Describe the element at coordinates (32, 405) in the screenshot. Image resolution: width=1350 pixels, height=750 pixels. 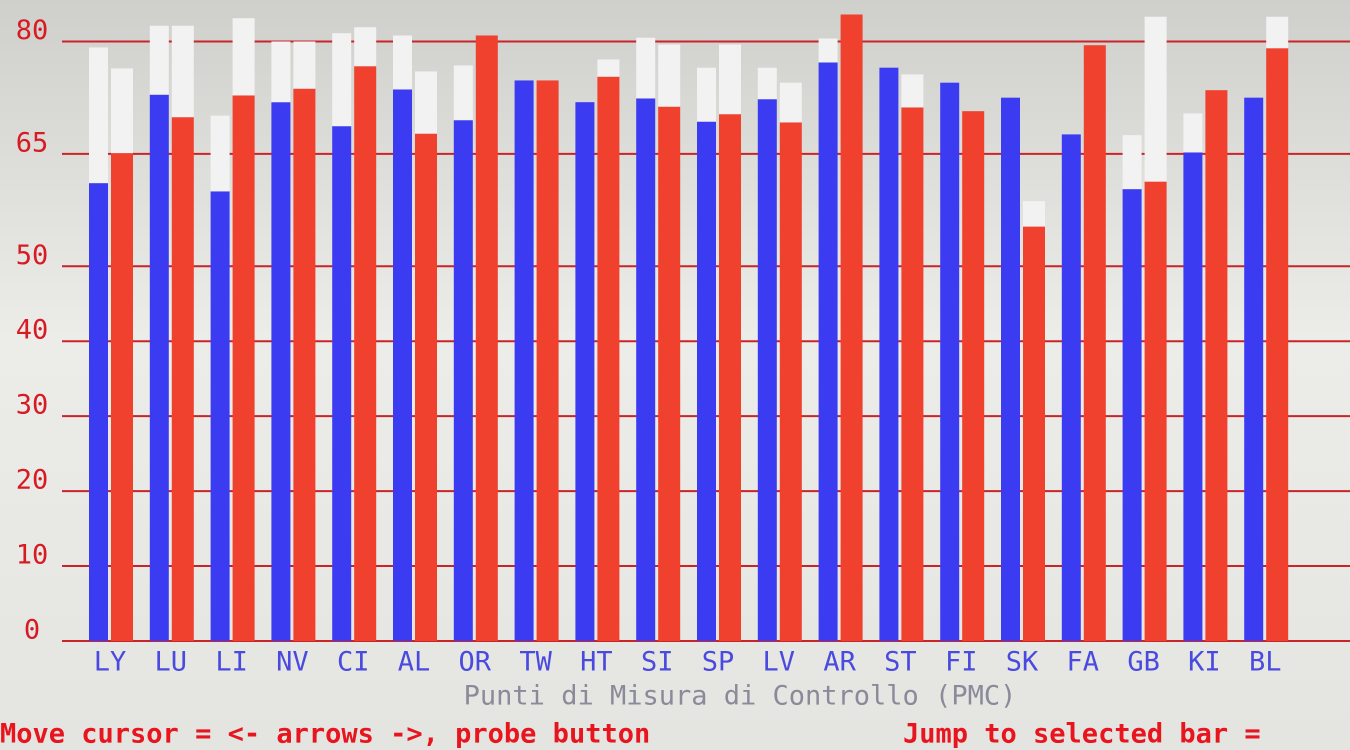
I see `y-tick-label: 30` at that location.